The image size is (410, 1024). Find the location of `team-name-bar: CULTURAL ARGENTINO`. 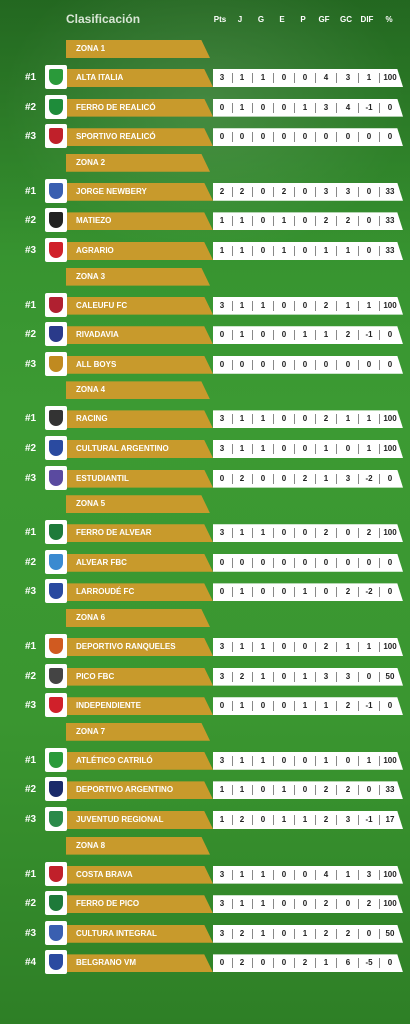

team-name-bar: CULTURAL ARGENTINO is located at coordinates (140, 449).